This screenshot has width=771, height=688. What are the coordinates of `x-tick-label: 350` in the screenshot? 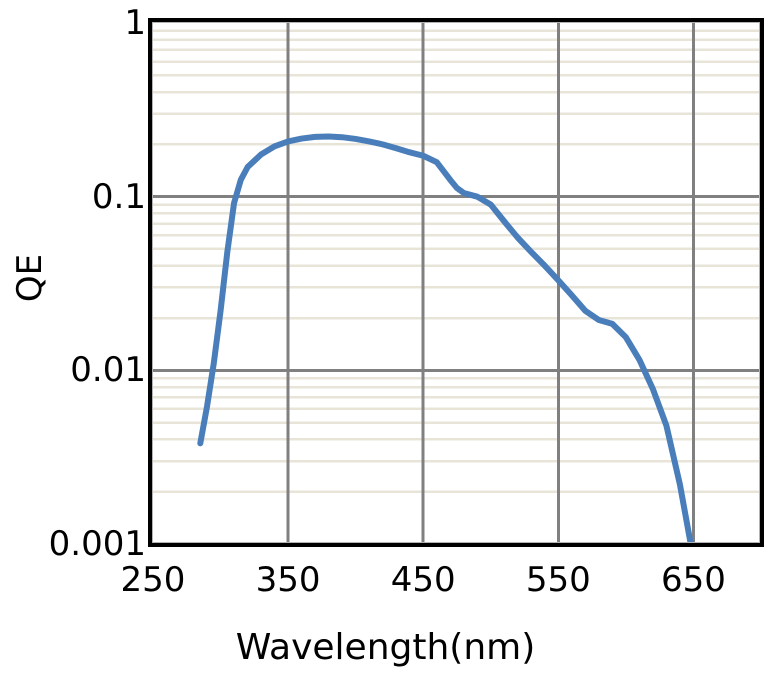 It's located at (288, 580).